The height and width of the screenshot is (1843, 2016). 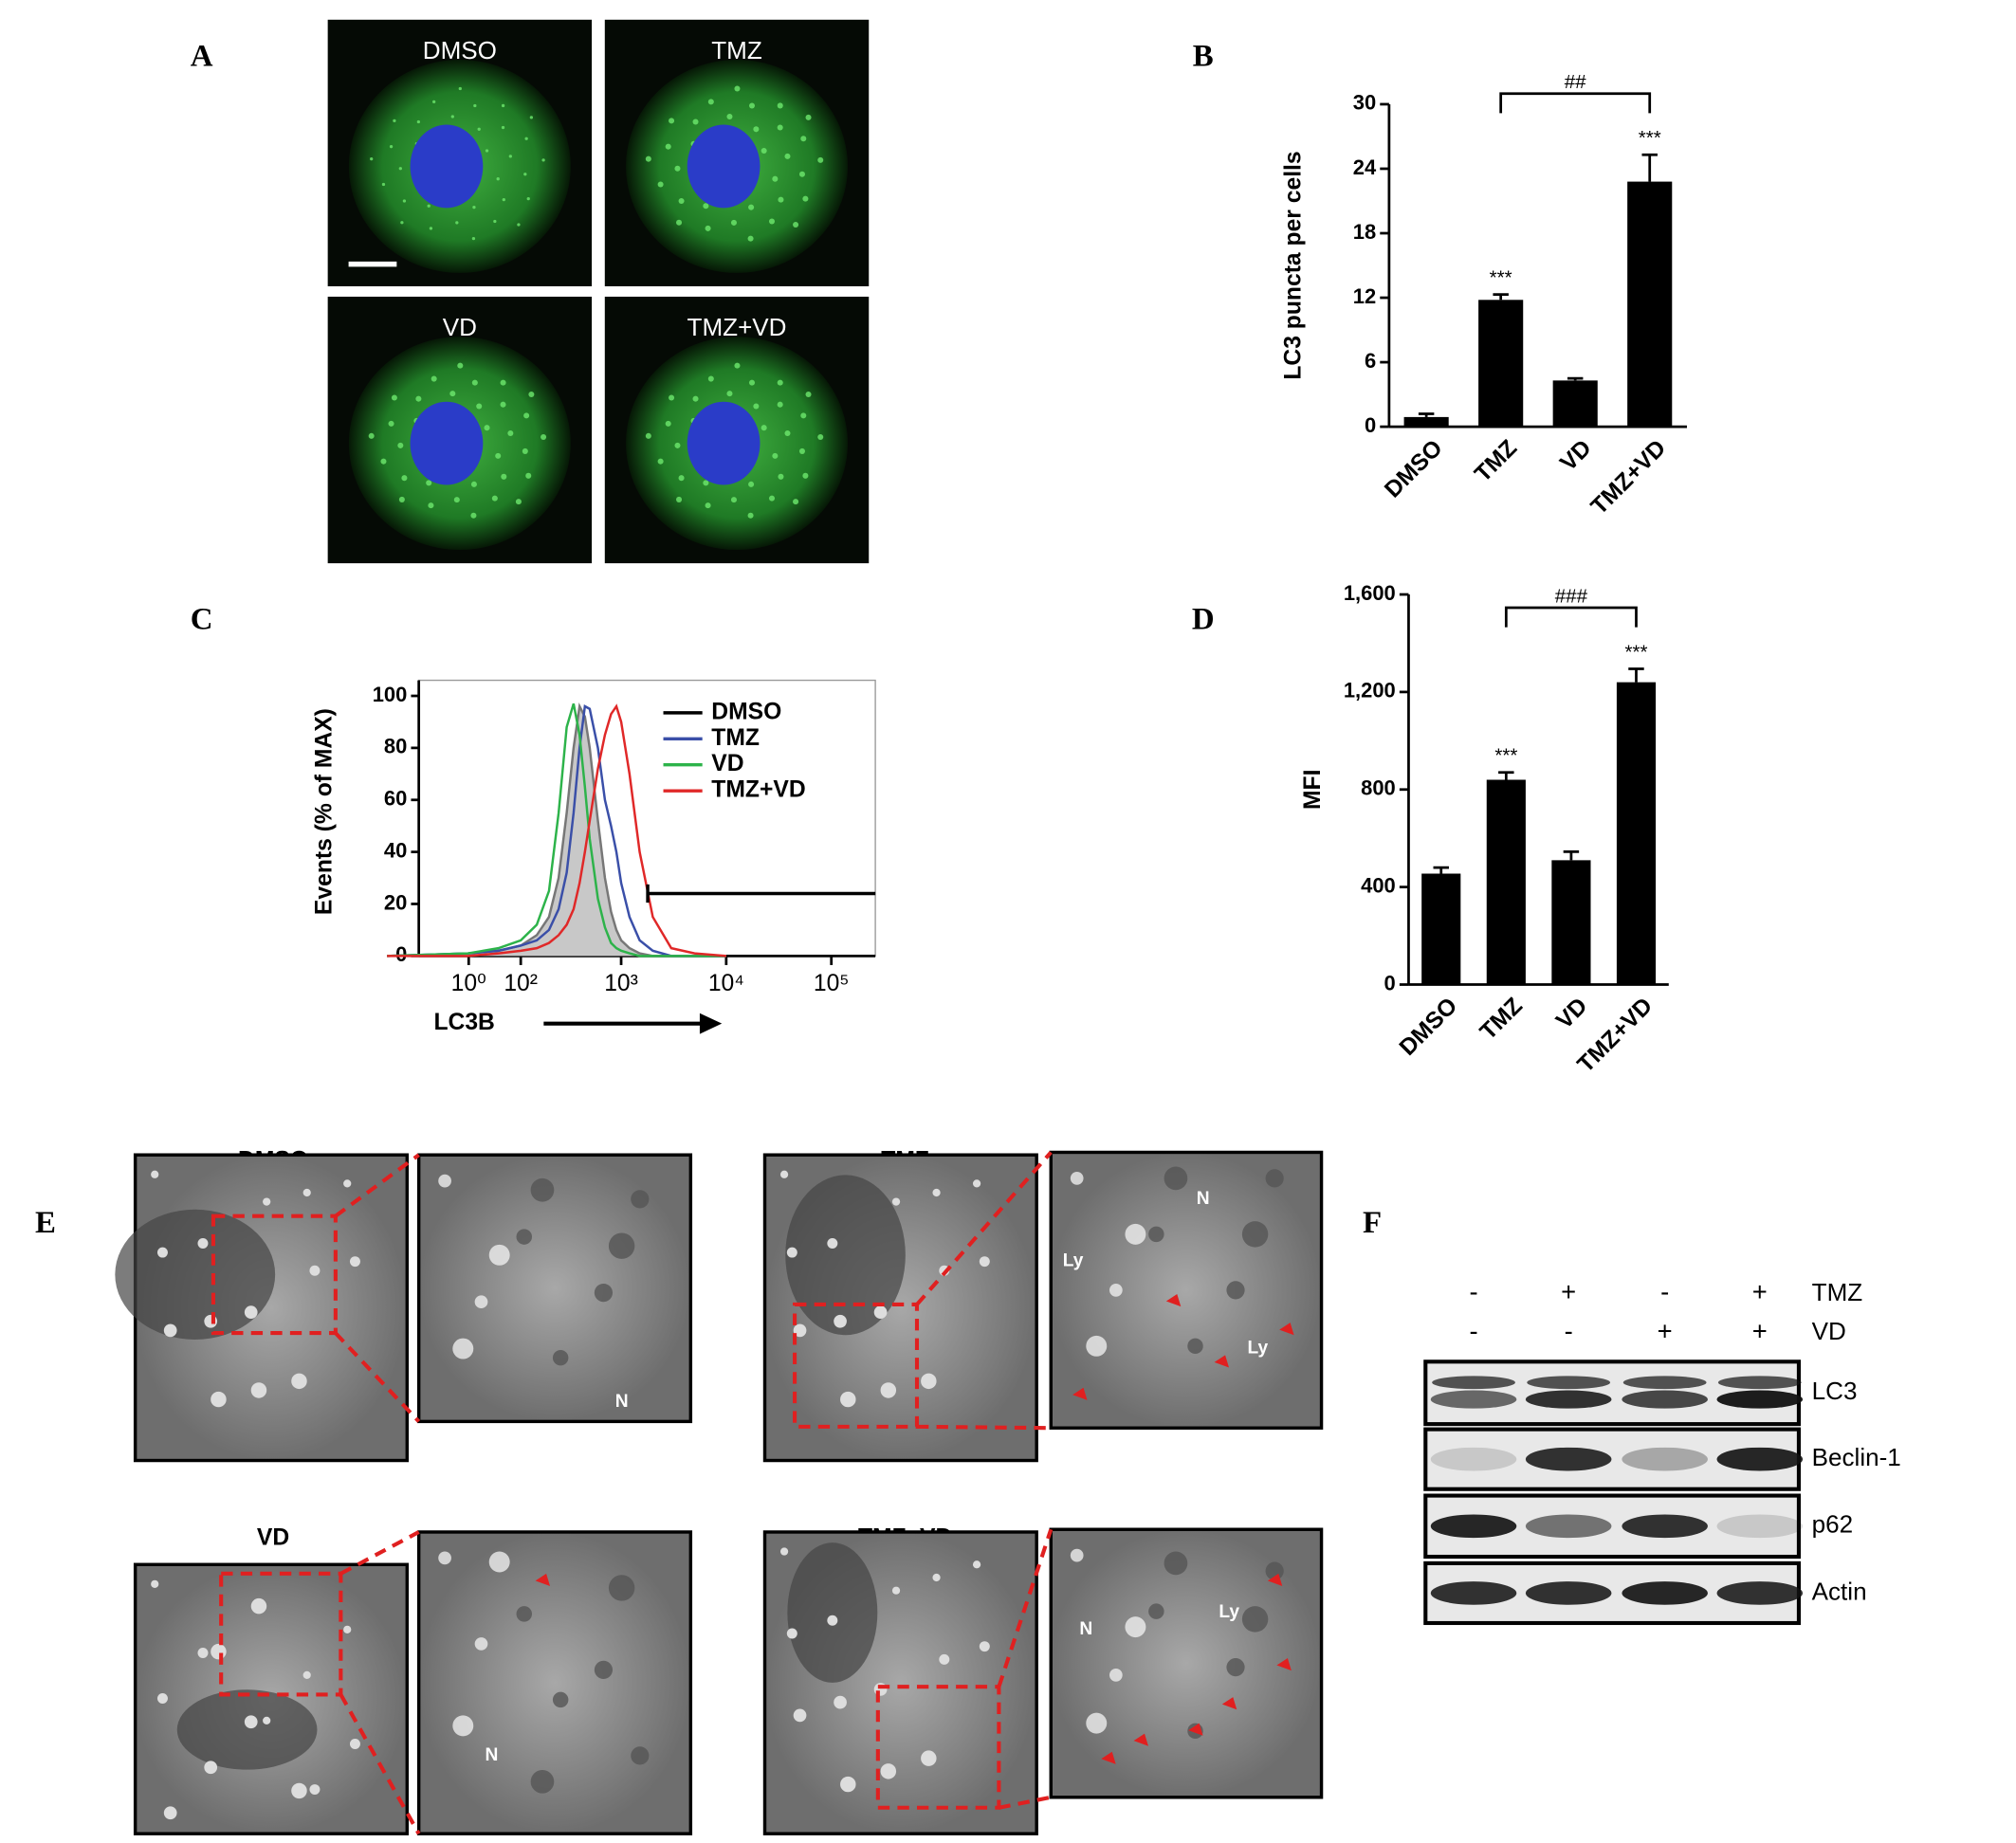 What do you see at coordinates (1378, 885) in the screenshot?
I see `y-tick-label: 400` at bounding box center [1378, 885].